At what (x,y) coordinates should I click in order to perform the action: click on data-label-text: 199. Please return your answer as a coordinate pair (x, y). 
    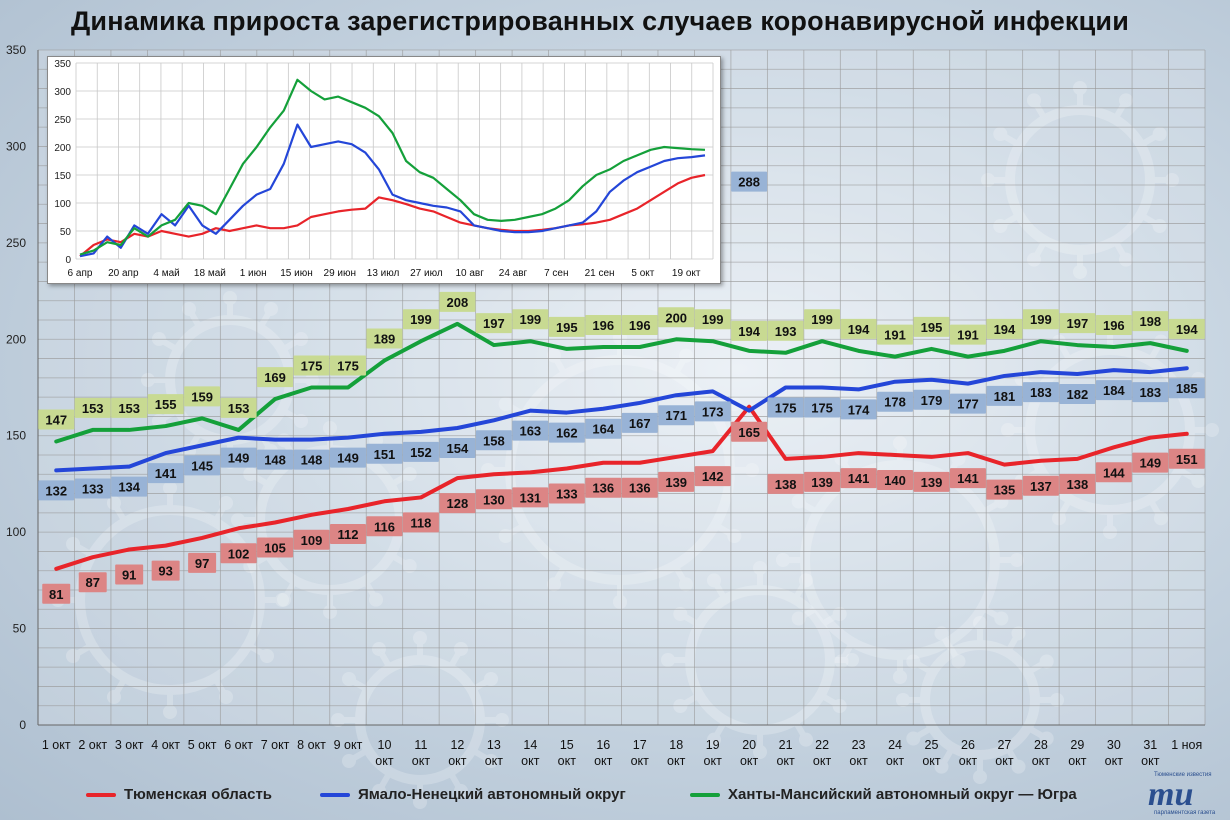
    Looking at the image, I should click on (1041, 319).